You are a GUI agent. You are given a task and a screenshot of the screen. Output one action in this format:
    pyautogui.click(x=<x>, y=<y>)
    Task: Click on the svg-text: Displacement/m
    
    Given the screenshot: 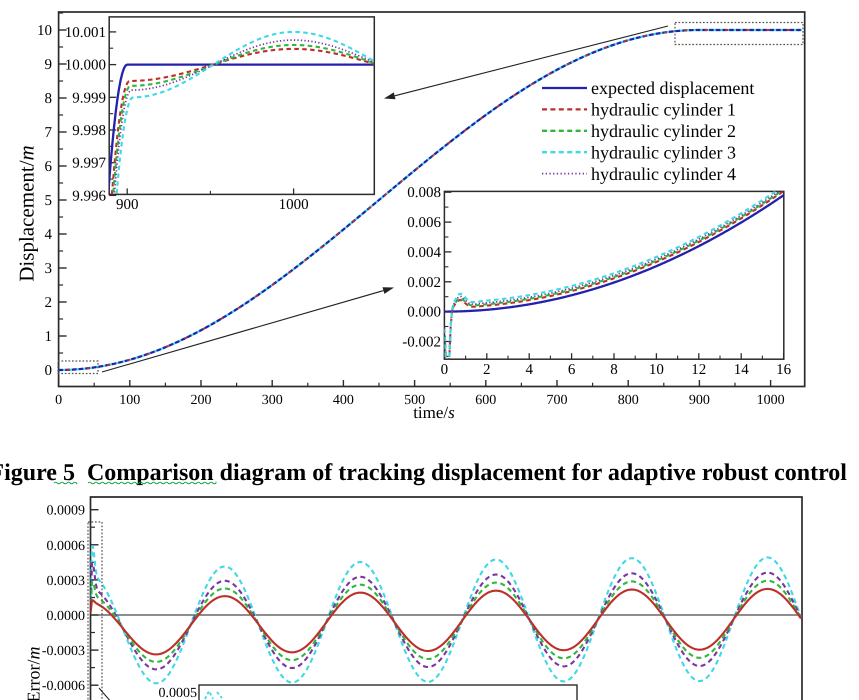 What is the action you would take?
    pyautogui.click(x=27, y=213)
    